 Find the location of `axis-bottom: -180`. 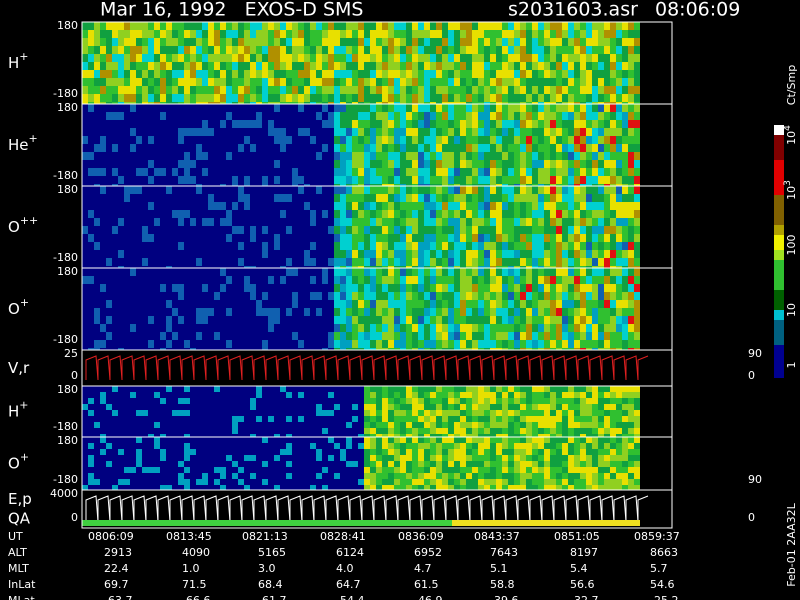

axis-bottom: -180 is located at coordinates (65, 339).